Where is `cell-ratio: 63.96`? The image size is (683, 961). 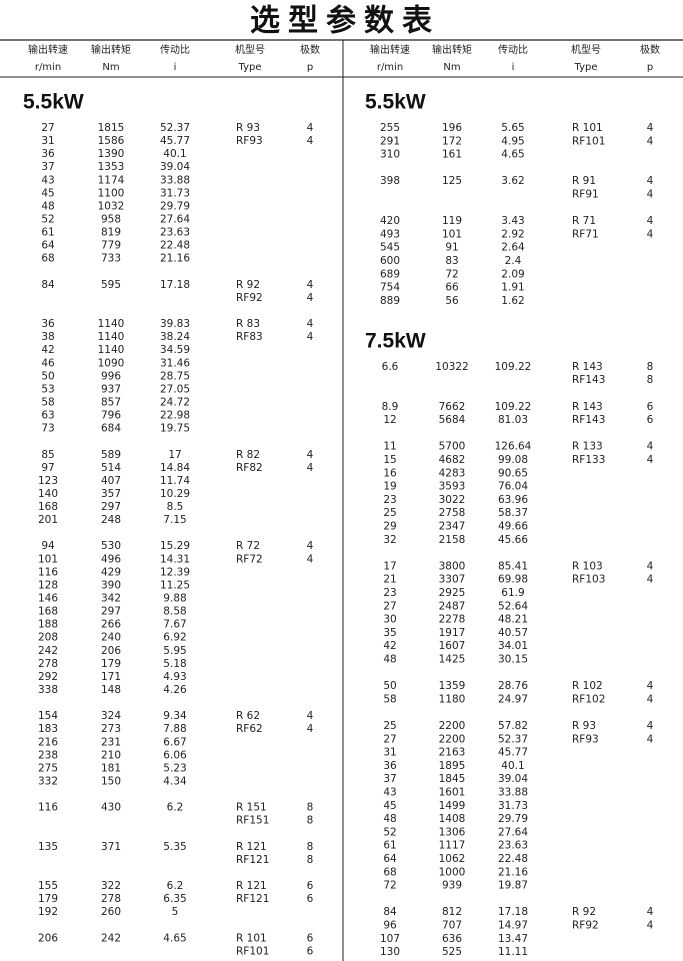 cell-ratio: 63.96 is located at coordinates (513, 500).